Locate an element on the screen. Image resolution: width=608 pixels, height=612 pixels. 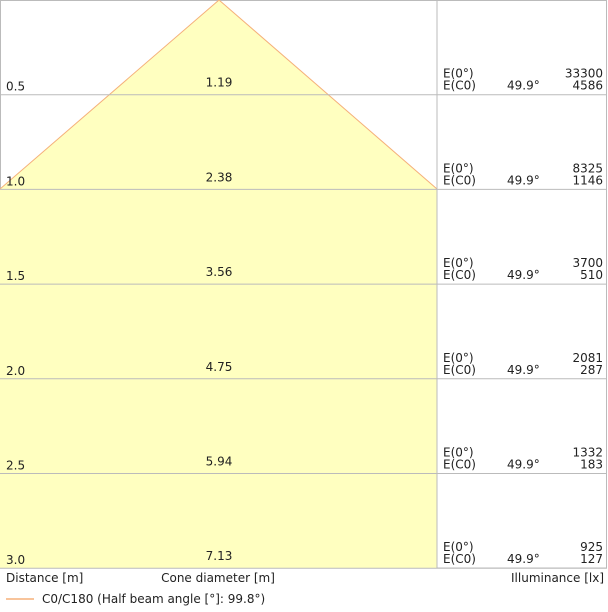
diameter: 4.75 is located at coordinates (219, 367).